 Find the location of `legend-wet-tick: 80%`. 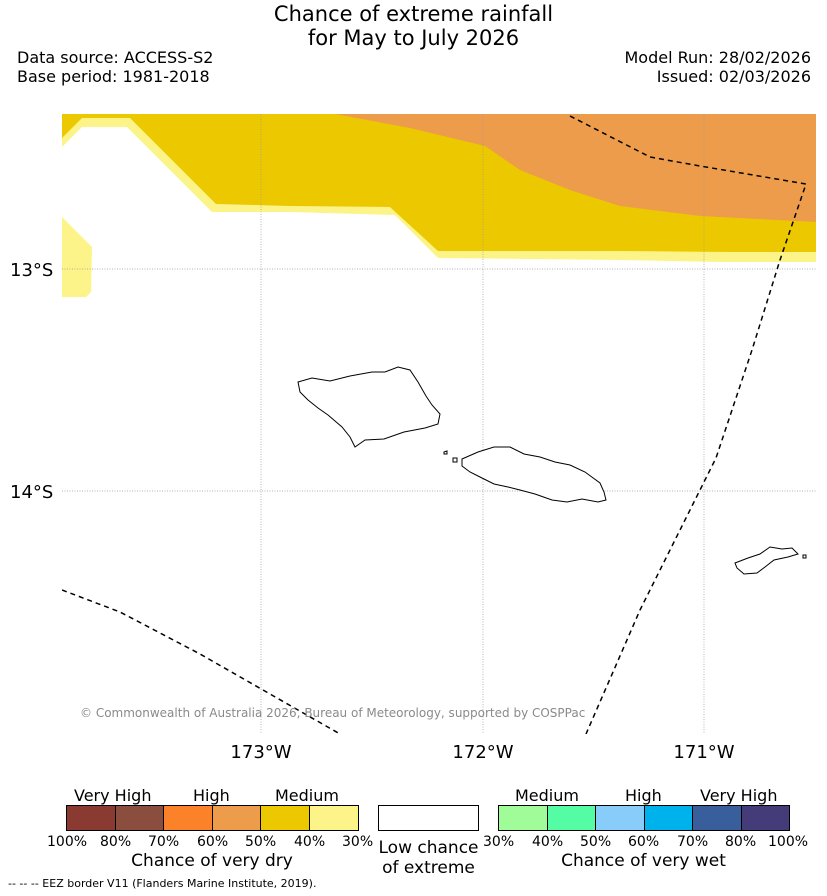

legend-wet-tick: 80% is located at coordinates (741, 842).